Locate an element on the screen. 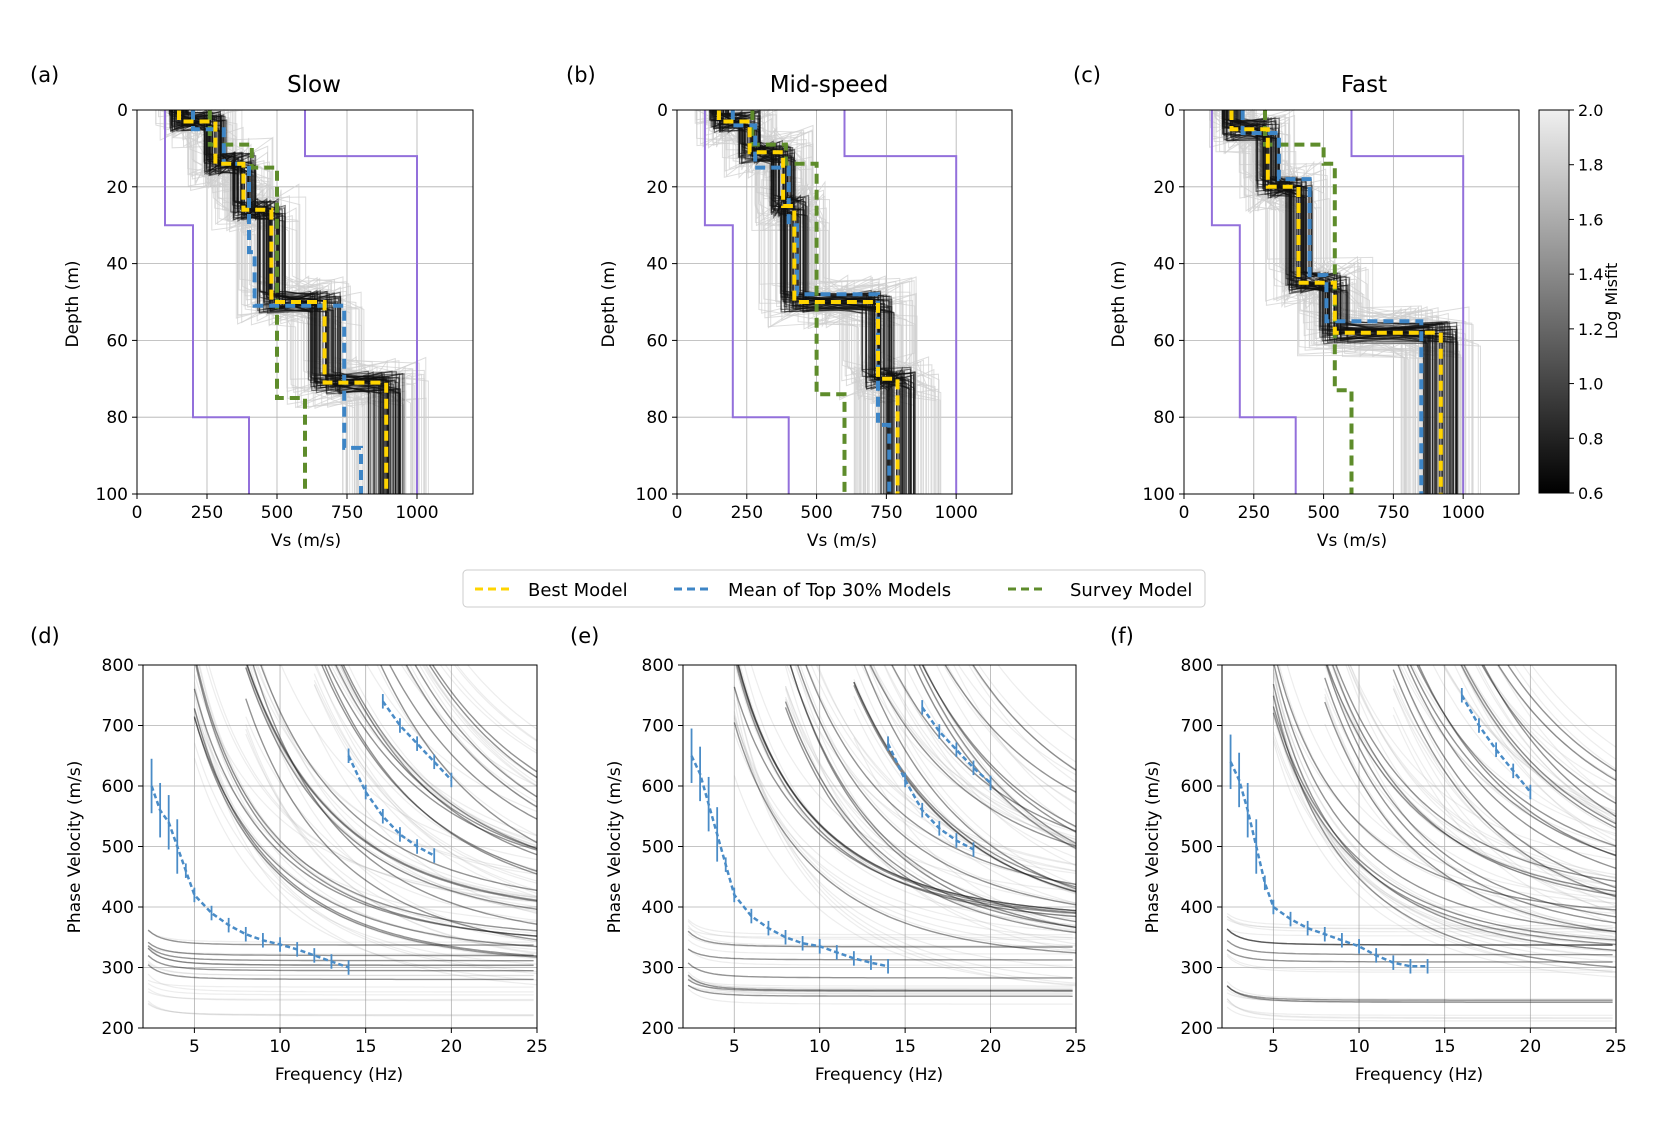 The width and height of the screenshot is (1661, 1145). panel-c-ytick-label: 100 is located at coordinates (1159, 495).